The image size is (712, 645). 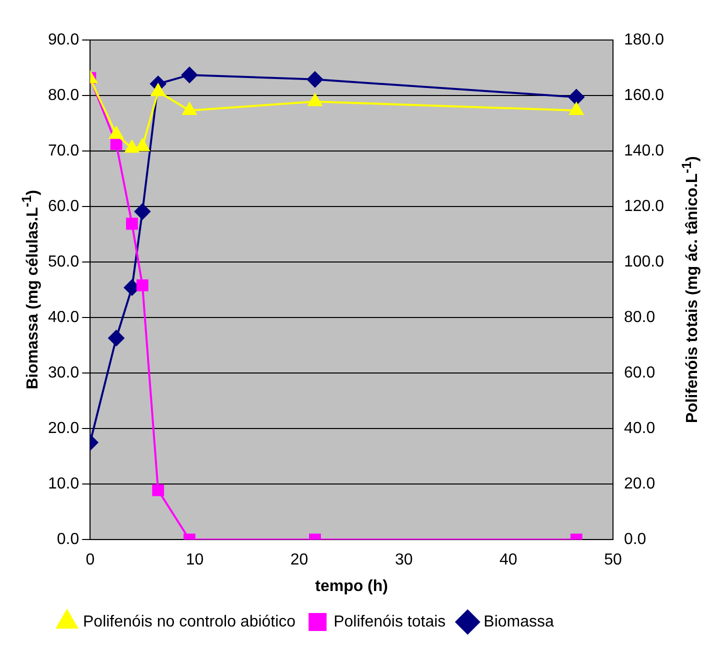 What do you see at coordinates (509, 560) in the screenshot?
I see `x-tick-label: 40` at bounding box center [509, 560].